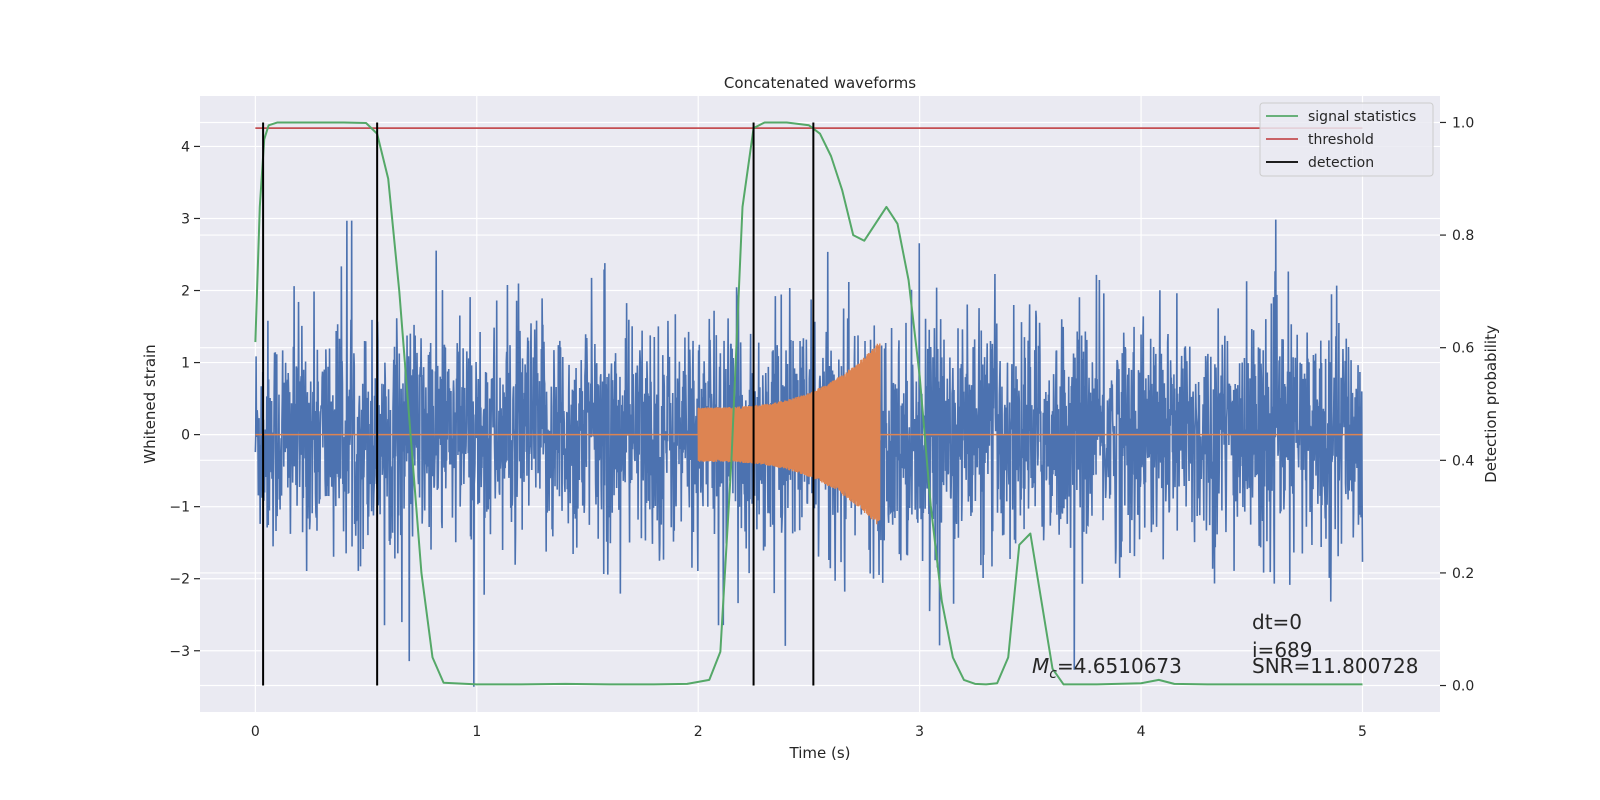 The height and width of the screenshot is (800, 1600). Describe the element at coordinates (185, 219) in the screenshot. I see `y-tick-label: 3` at that location.